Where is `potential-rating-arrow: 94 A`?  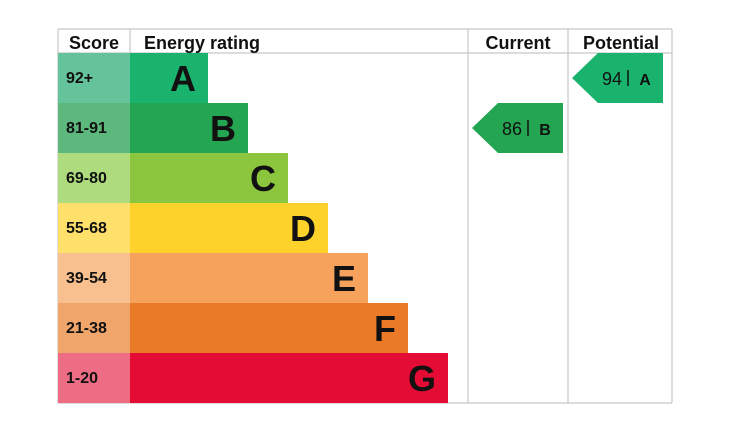 potential-rating-arrow: 94 A is located at coordinates (617, 78).